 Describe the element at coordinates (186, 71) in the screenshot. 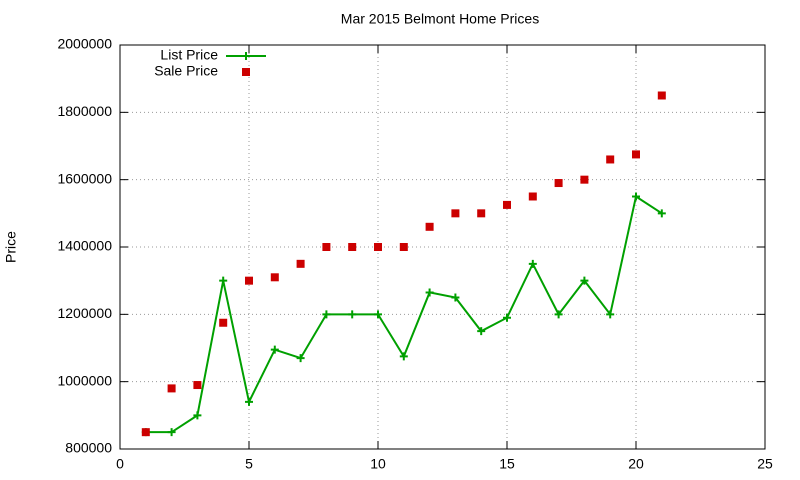

I see `legend-label: Sale Price` at that location.